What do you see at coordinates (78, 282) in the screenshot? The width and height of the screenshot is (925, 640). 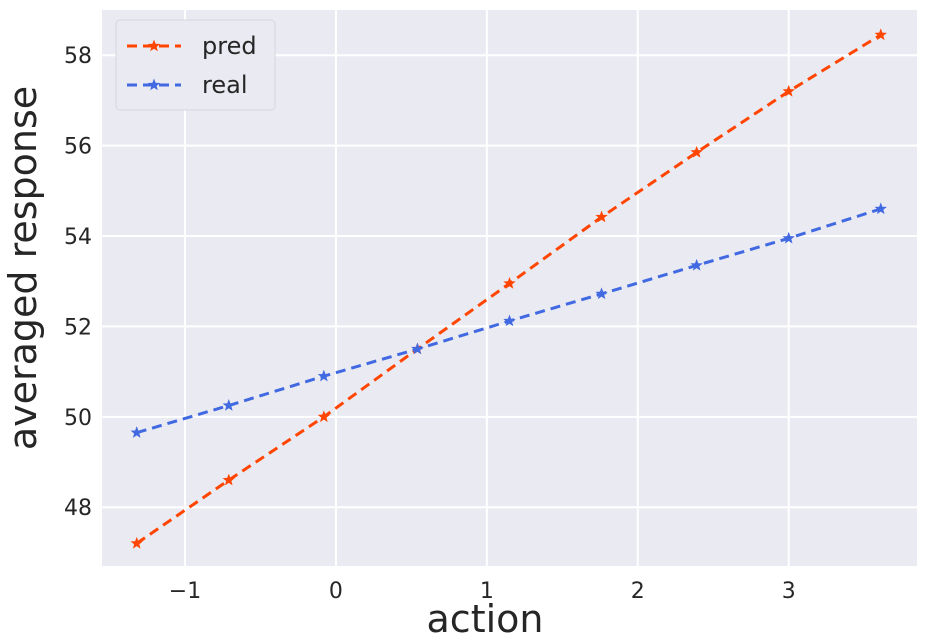 I see `y-tick-labels: 48 50 52 54 56 58` at bounding box center [78, 282].